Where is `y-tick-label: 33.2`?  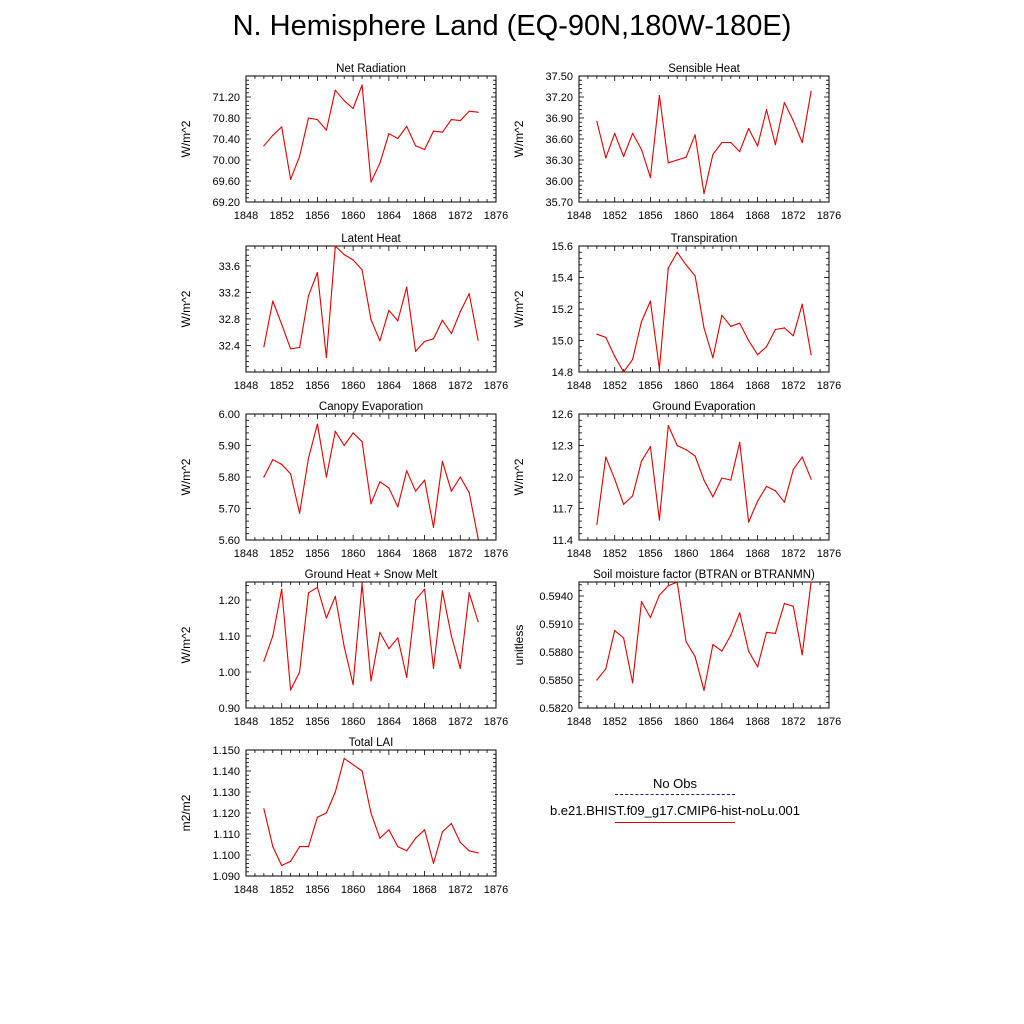
y-tick-label: 33.2 is located at coordinates (229, 293).